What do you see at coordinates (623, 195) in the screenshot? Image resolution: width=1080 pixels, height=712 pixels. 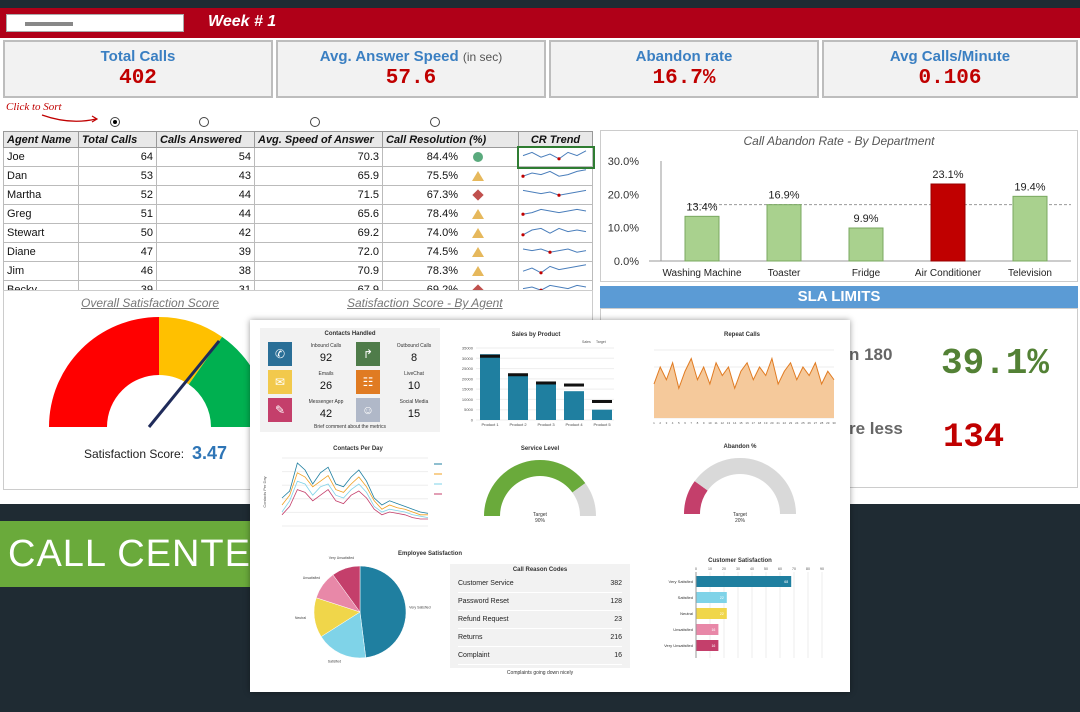 I see `y-tick-label: 20.0%` at bounding box center [623, 195].